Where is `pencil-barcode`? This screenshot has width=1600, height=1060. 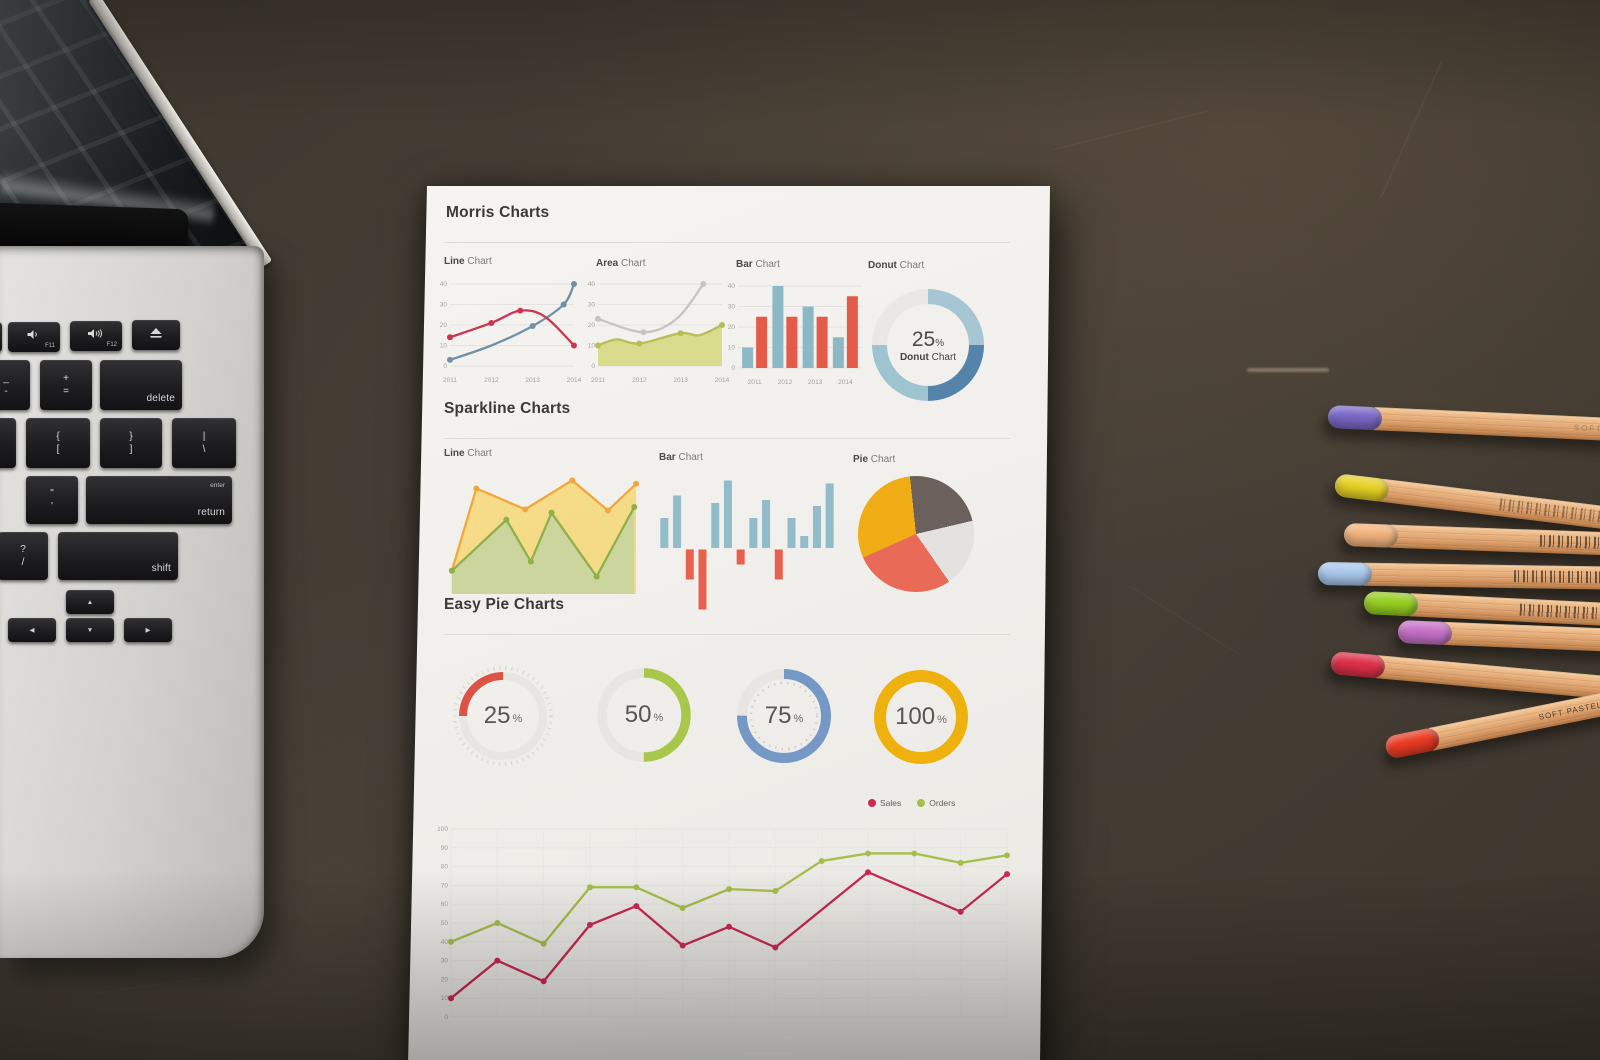
pencil-barcode is located at coordinates (1556, 577).